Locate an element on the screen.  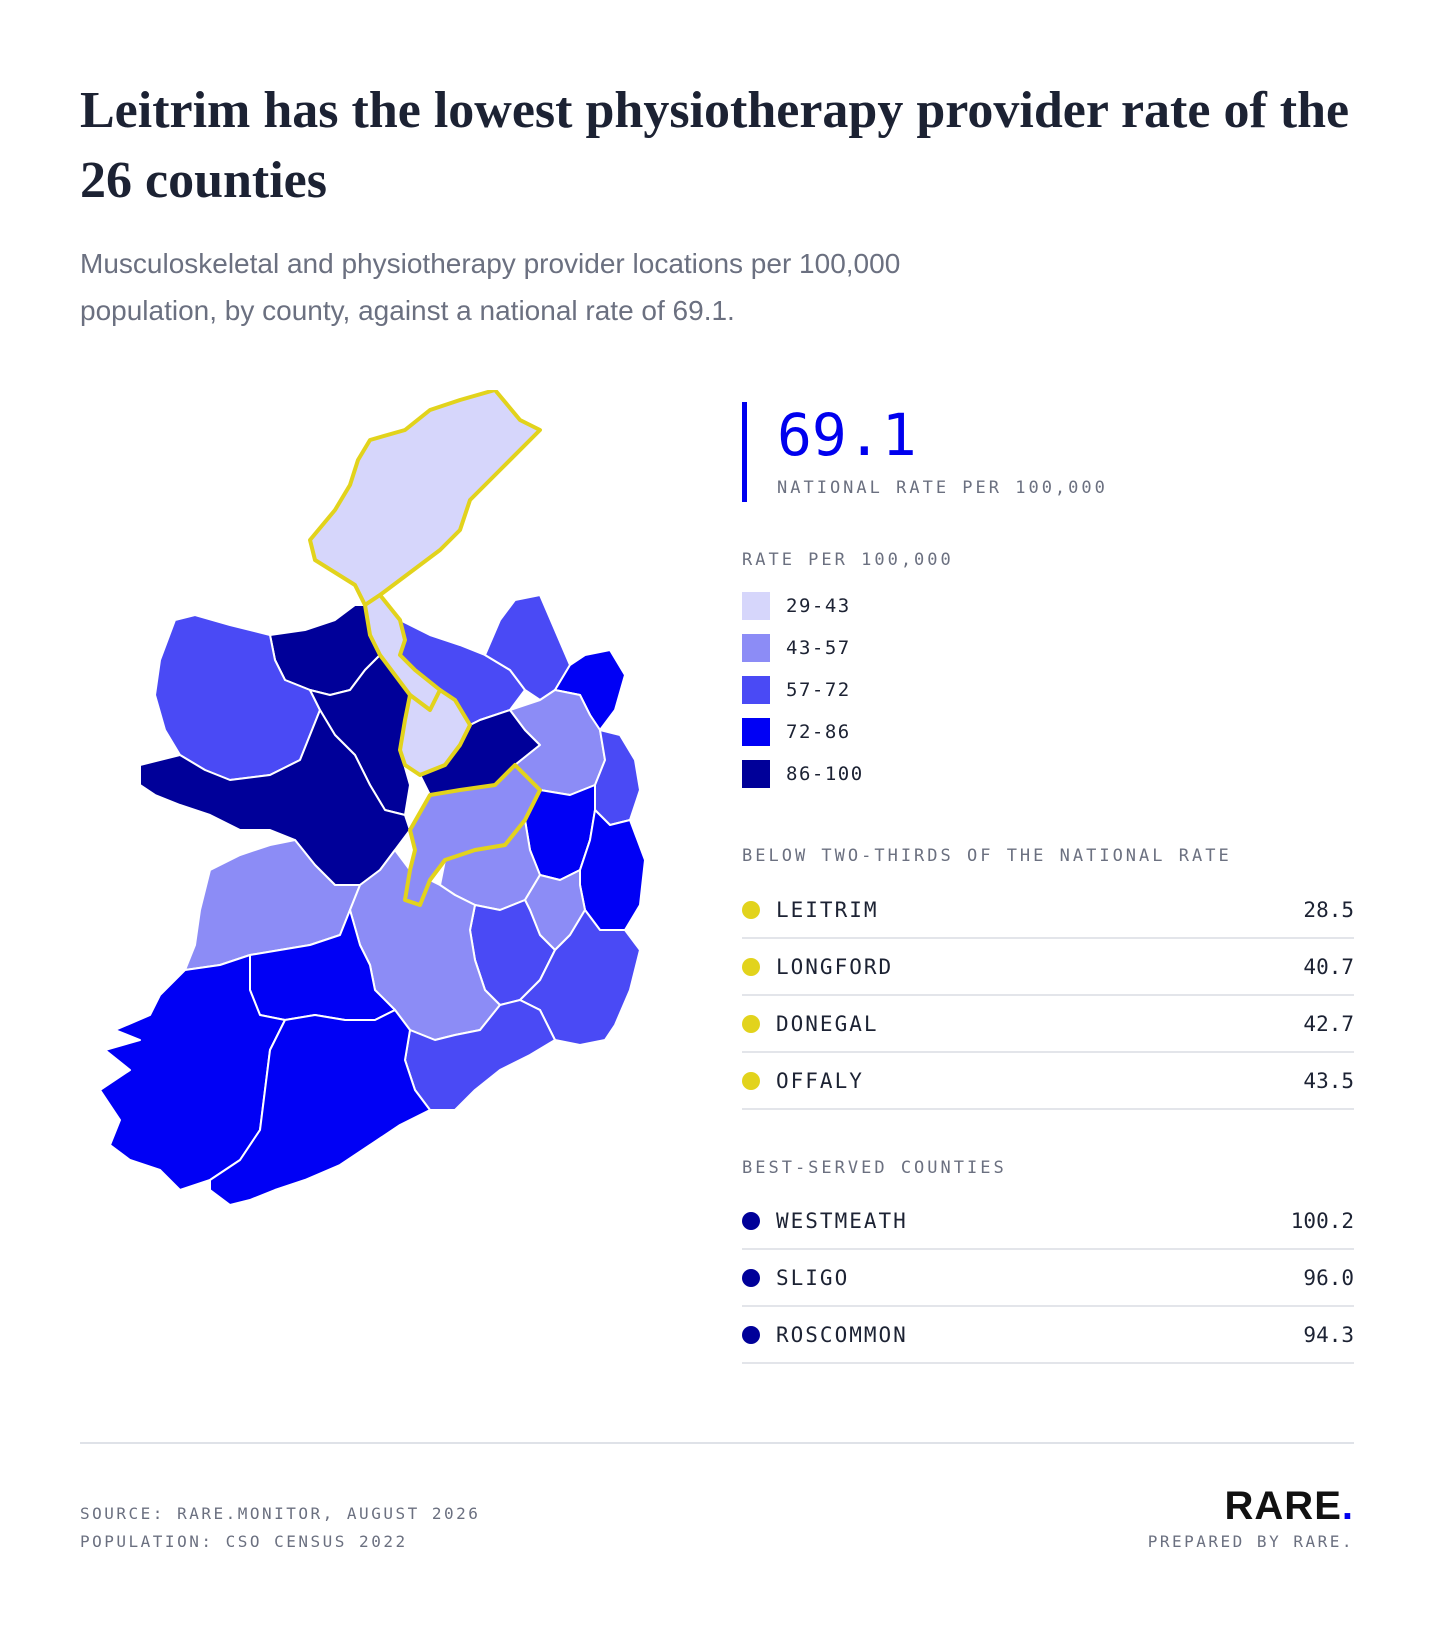
legend-item: 57-72 is located at coordinates (803, 690).